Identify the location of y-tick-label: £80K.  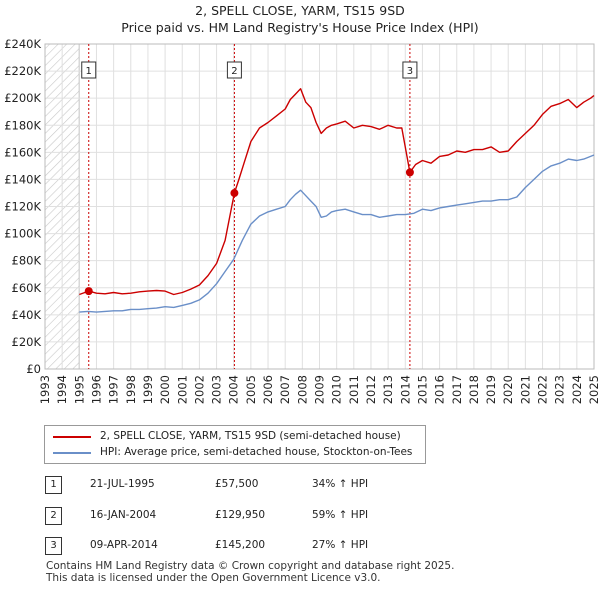
(27, 261).